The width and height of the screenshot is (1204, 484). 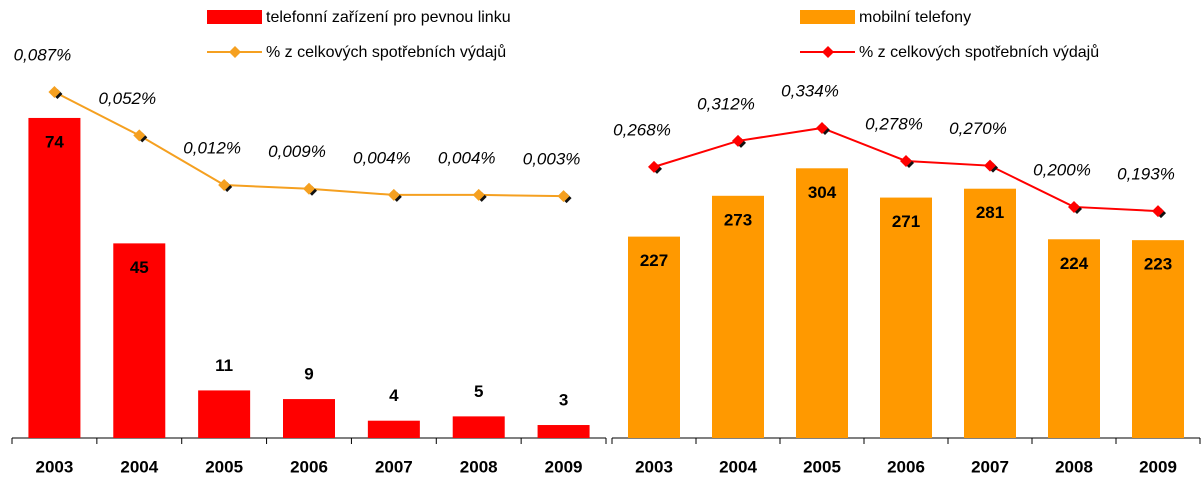 I want to click on line-label: 0,193%, so click(x=1146, y=174).